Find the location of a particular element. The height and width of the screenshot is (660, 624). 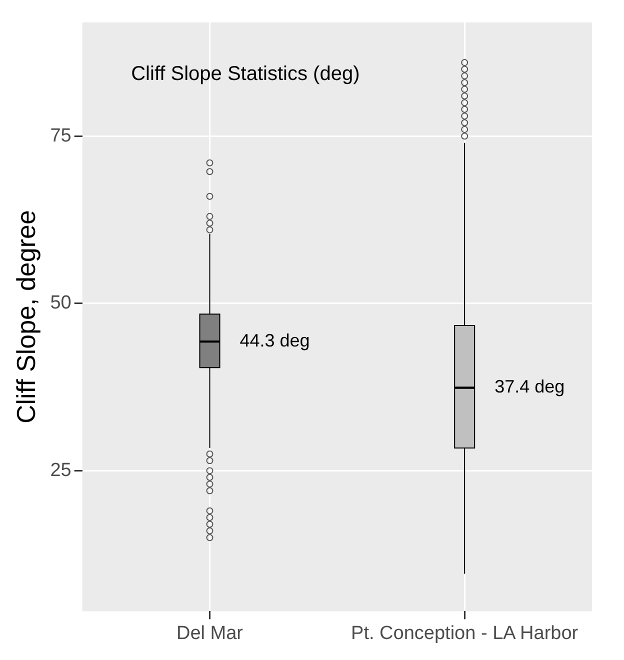

x-tick-label: Del Mar is located at coordinates (210, 633).